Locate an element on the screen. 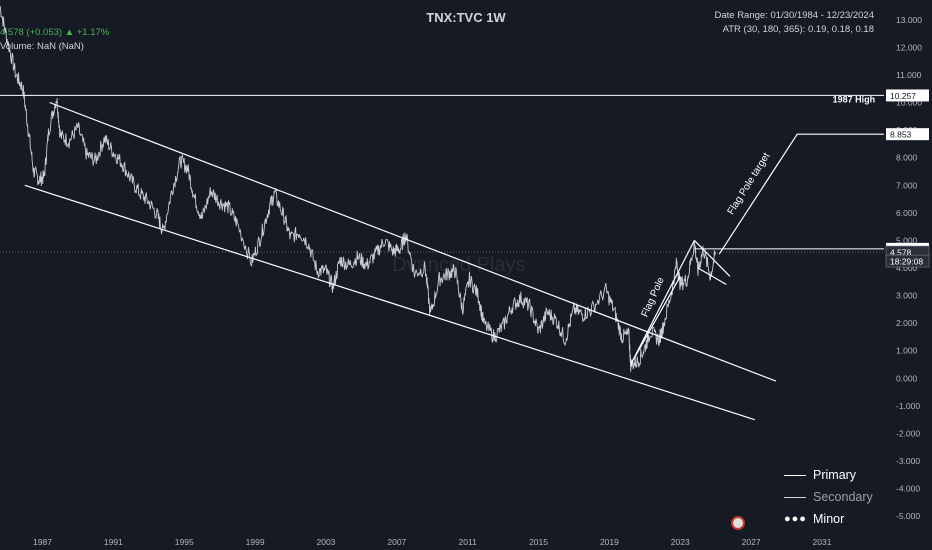 The width and height of the screenshot is (932, 550). x-tick-label: 1995 is located at coordinates (184, 542).